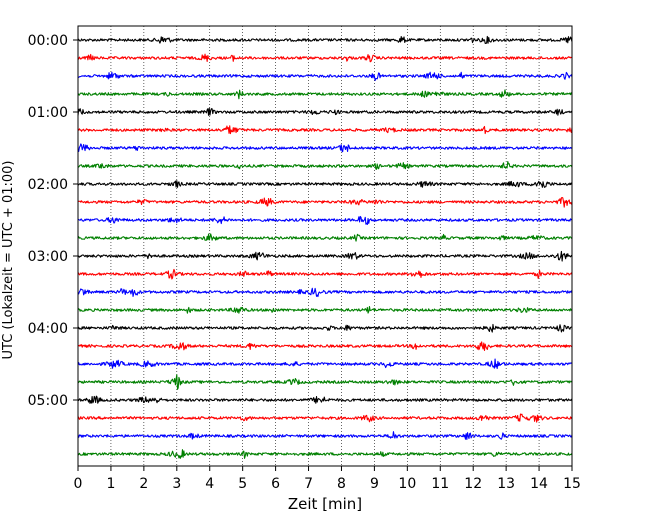 The image size is (650, 520). Describe the element at coordinates (572, 484) in the screenshot. I see `x-tick-label: 15` at that location.